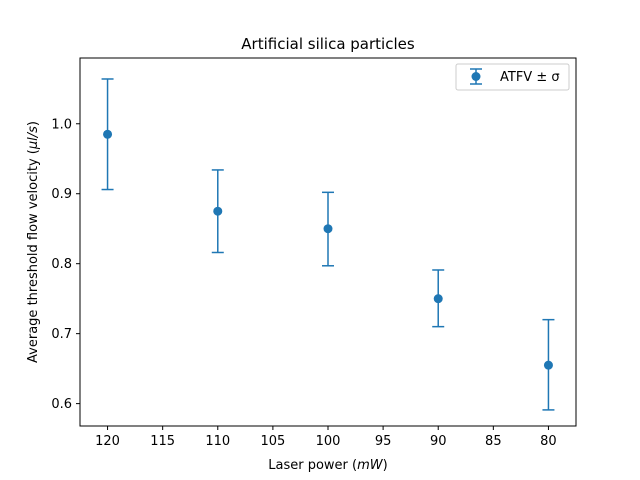 The width and height of the screenshot is (640, 480). Describe the element at coordinates (383, 441) in the screenshot. I see `x-tick-label: 95` at that location.